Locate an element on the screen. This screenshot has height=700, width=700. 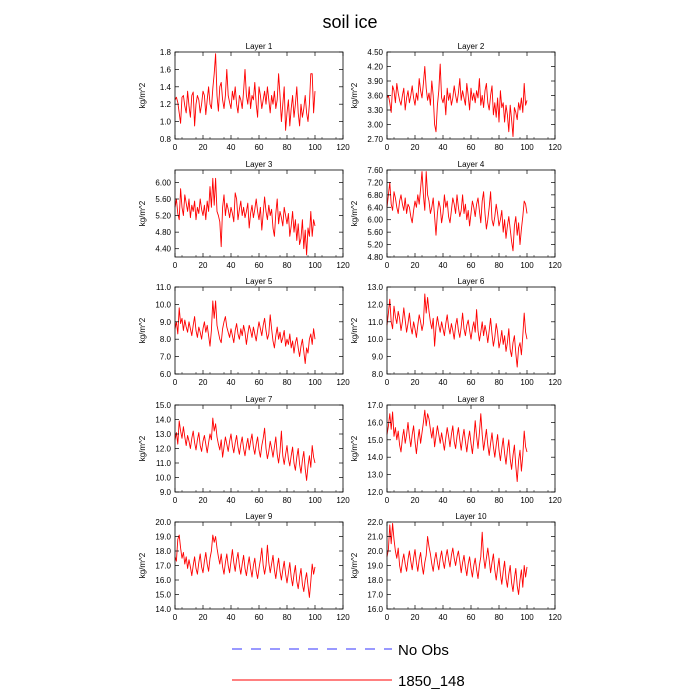
panel-title: Layer 3 is located at coordinates (259, 164).